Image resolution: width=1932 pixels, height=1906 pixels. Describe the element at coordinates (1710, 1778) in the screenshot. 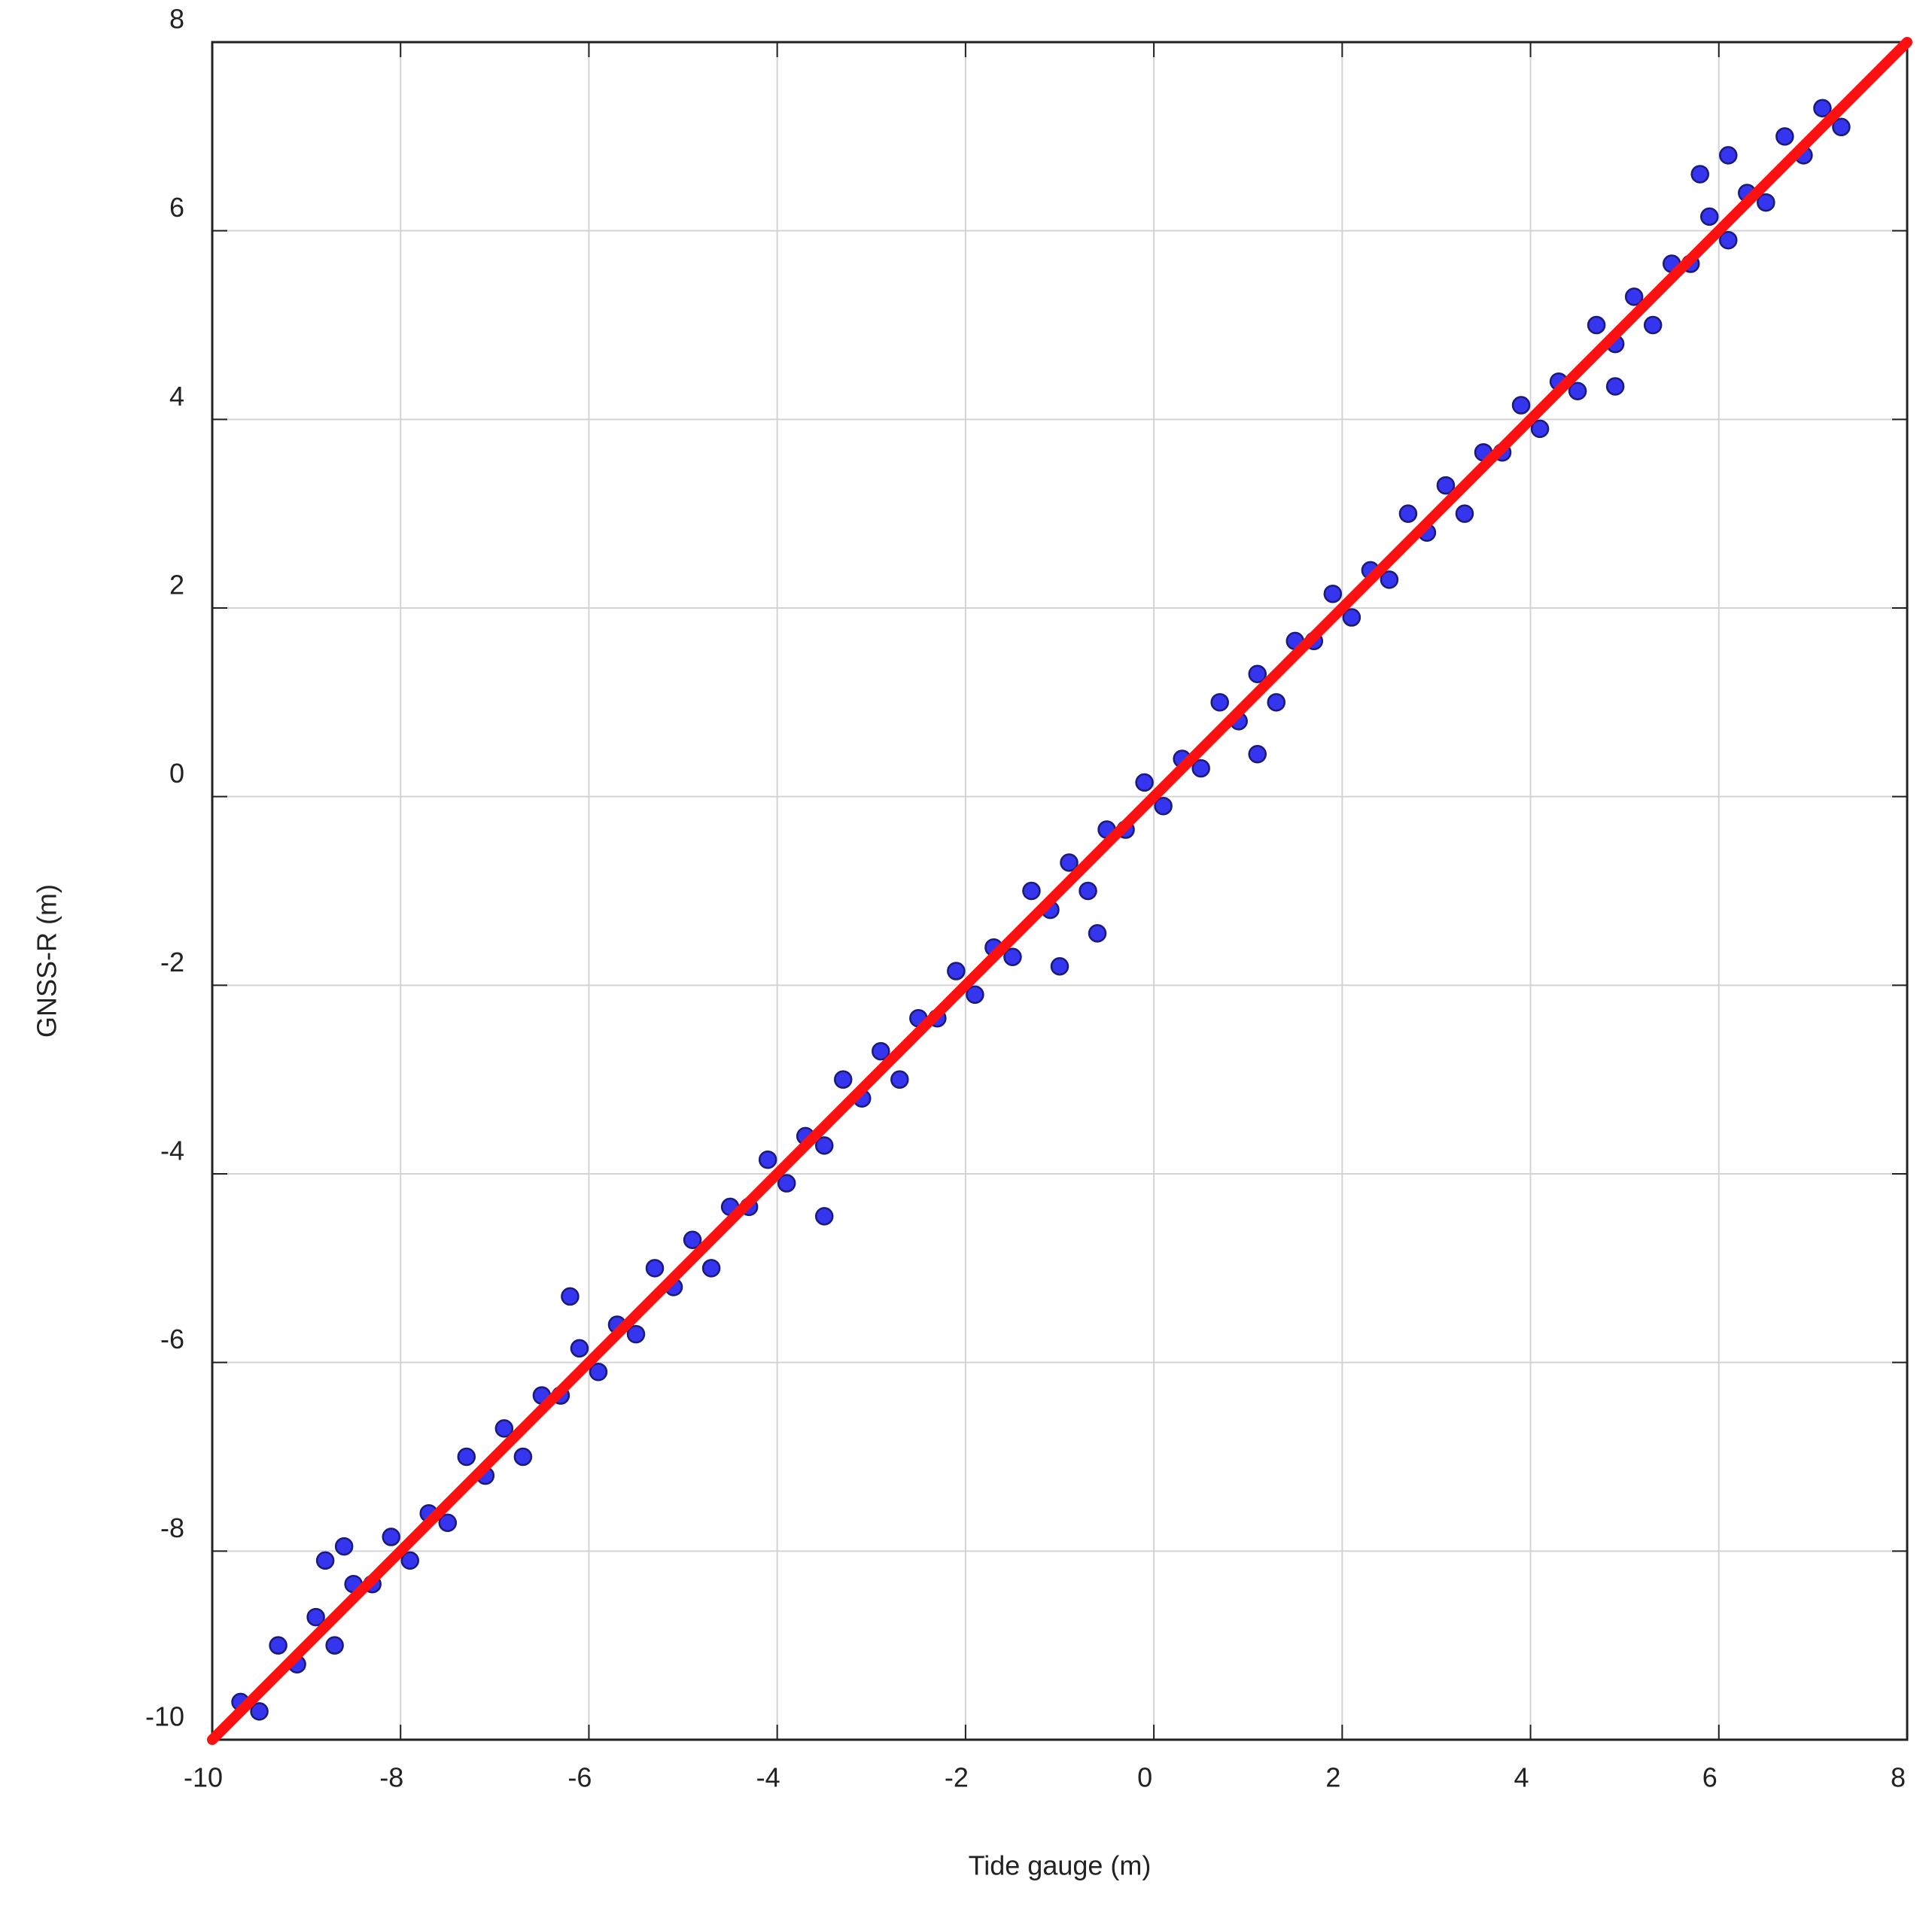

I see `x-tick-label: 6` at that location.